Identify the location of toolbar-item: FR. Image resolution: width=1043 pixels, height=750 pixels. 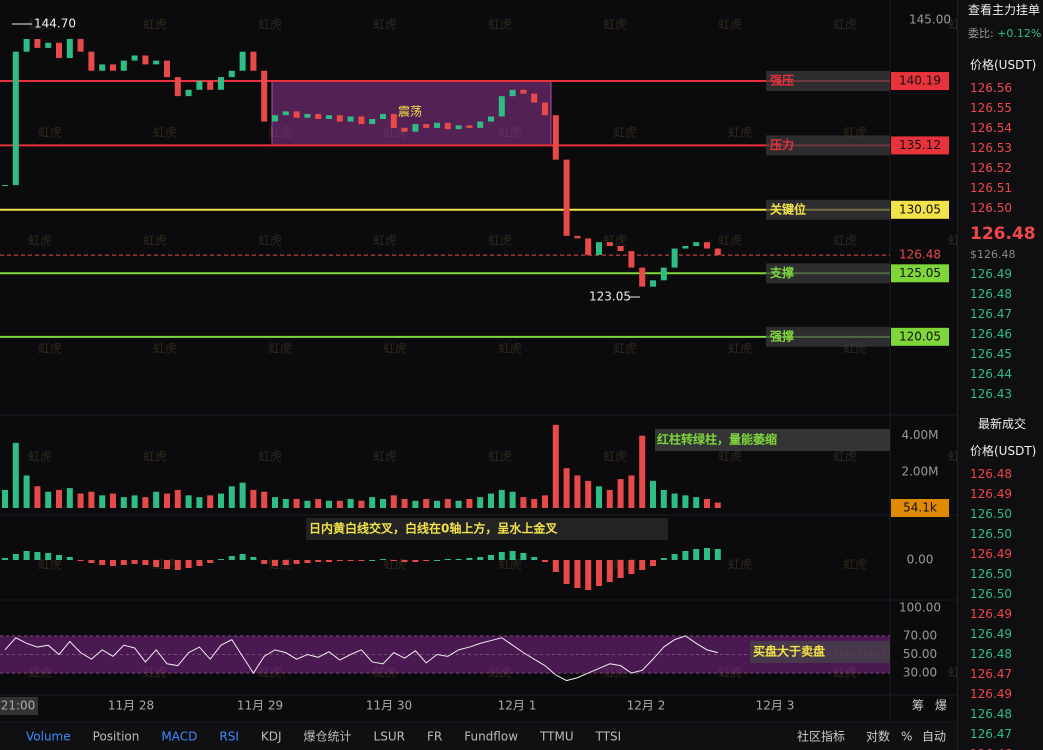
(434, 737).